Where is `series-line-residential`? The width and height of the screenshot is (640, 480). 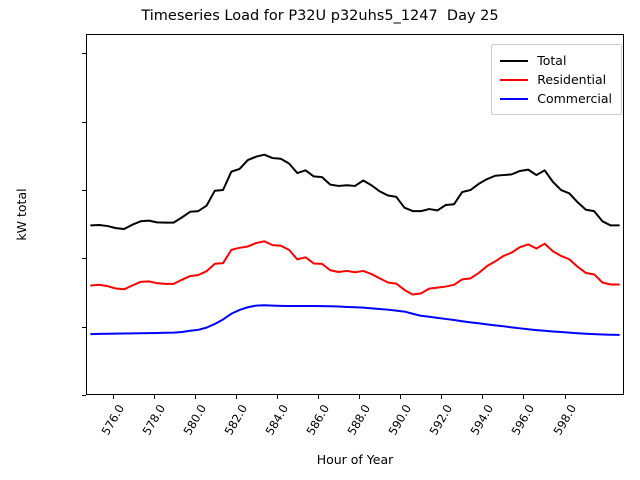
series-line-residential is located at coordinates (355, 267).